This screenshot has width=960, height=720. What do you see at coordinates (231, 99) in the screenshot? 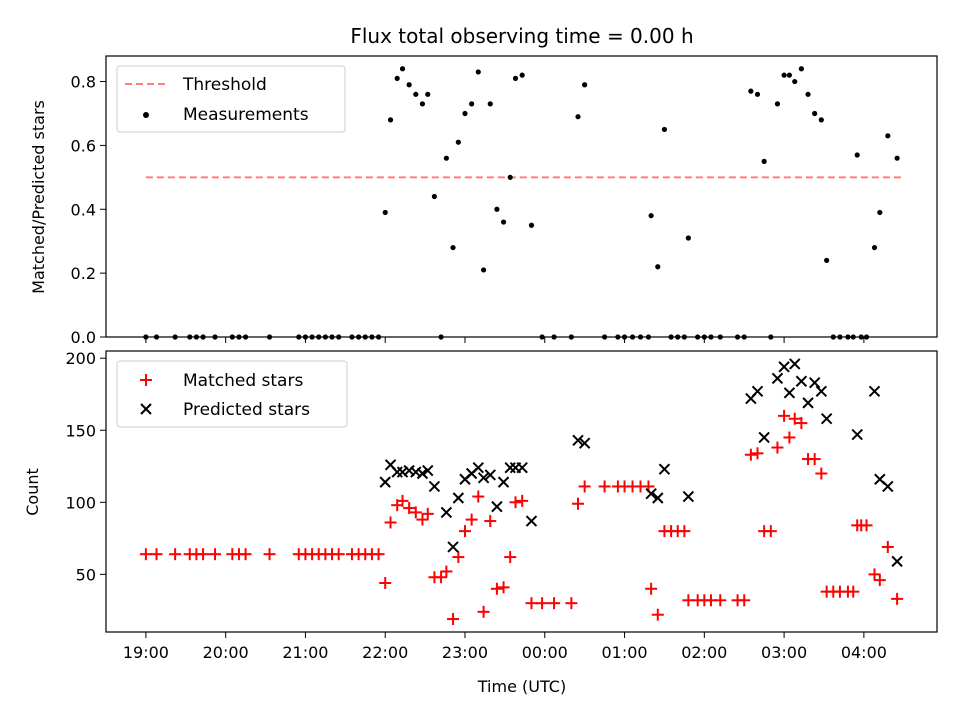
I see `ratio-legend-box` at bounding box center [231, 99].